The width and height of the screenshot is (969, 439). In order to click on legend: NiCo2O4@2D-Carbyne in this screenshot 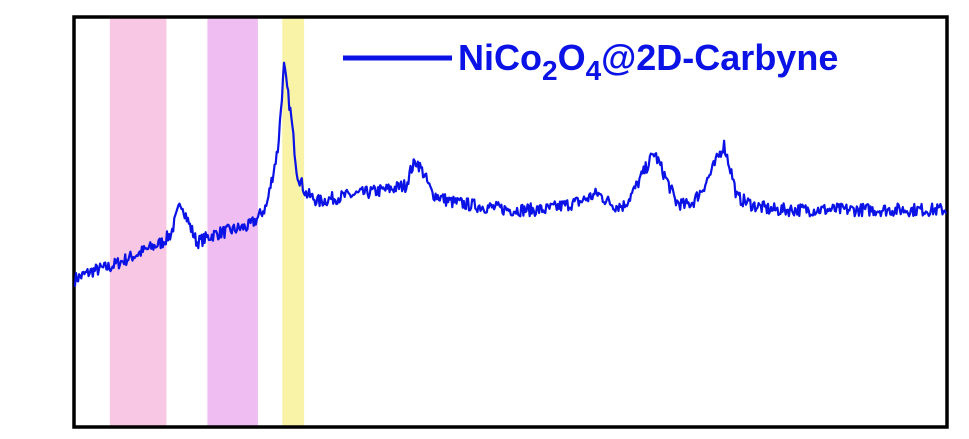, I will do `click(590, 61)`.